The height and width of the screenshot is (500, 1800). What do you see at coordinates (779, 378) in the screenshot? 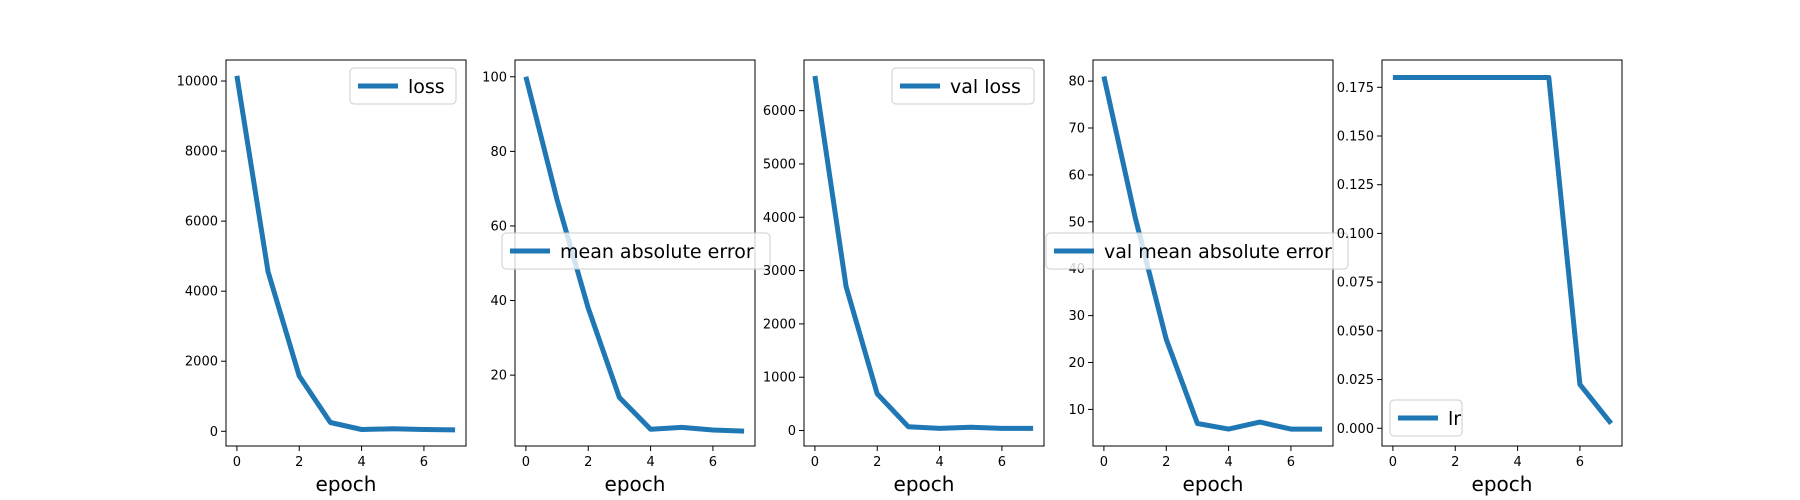
I see `y-tick-label: 1000` at bounding box center [779, 378].